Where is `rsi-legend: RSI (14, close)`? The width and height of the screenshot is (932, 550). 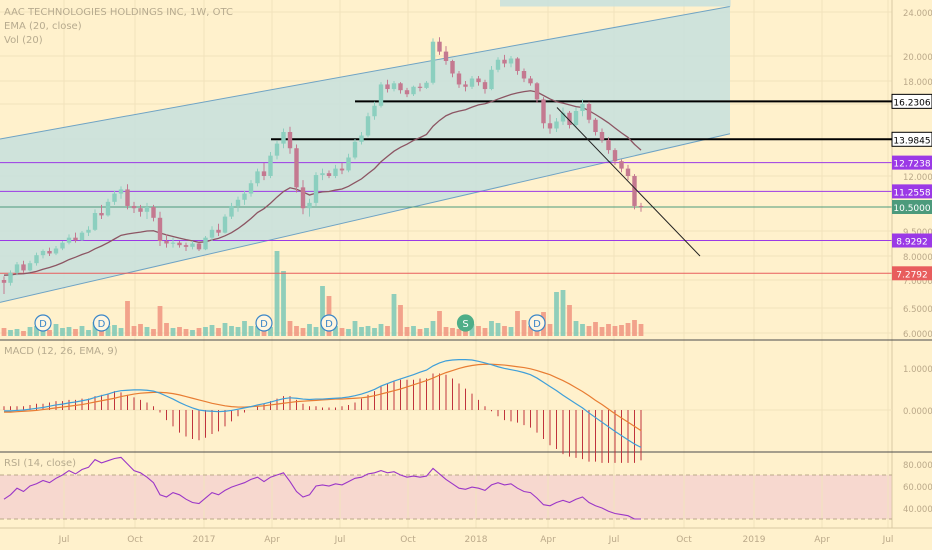
rsi-legend: RSI (14, close) is located at coordinates (40, 463).